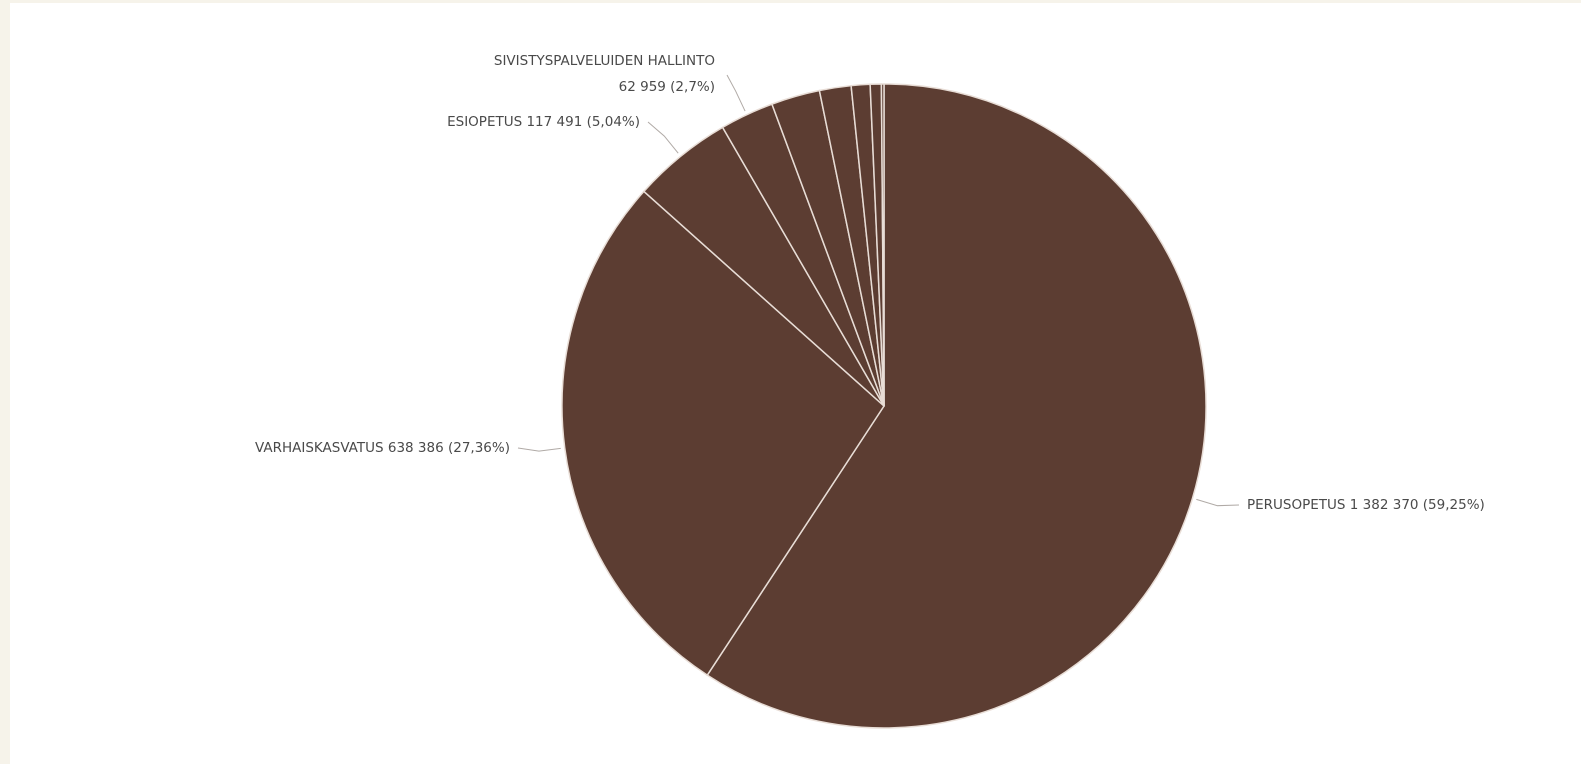 Image resolution: width=1581 pixels, height=764 pixels. What do you see at coordinates (1366, 505) in the screenshot?
I see `slice-data-label: PERUSOPETUS 1 382 370 (59,25%)` at bounding box center [1366, 505].